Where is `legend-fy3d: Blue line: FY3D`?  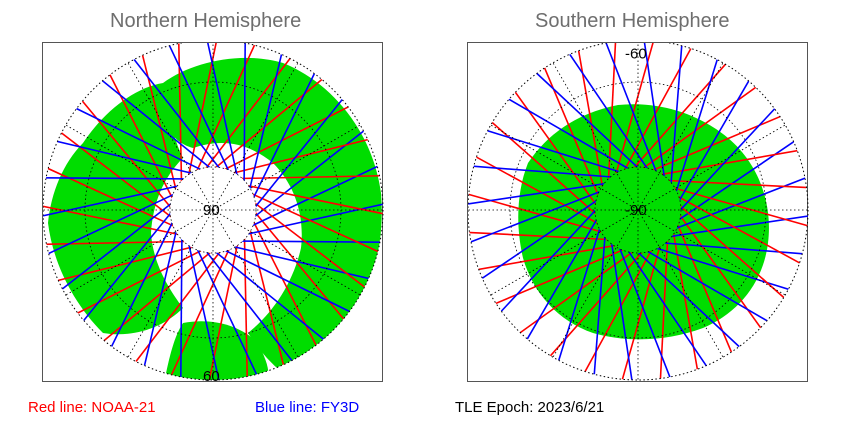 legend-fy3d: Blue line: FY3D is located at coordinates (307, 407).